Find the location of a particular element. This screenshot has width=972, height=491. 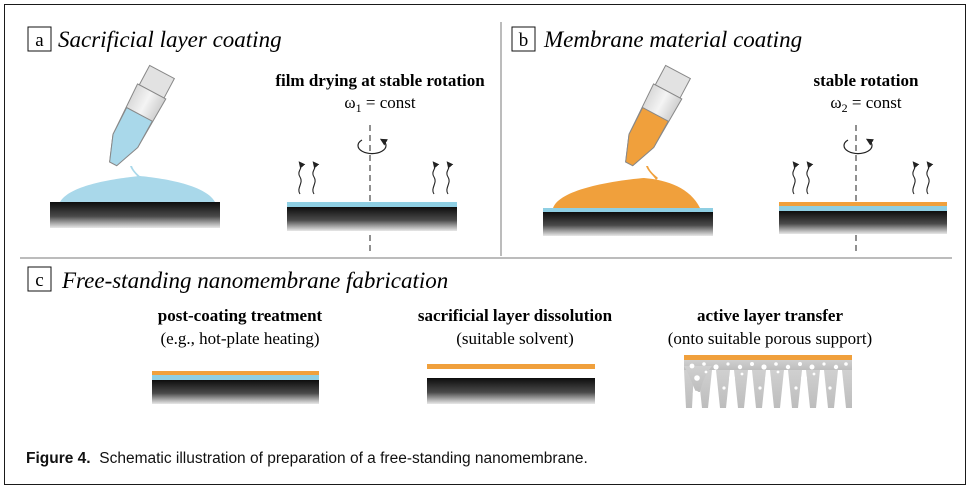

panel-a-letter: a is located at coordinates (39, 40).